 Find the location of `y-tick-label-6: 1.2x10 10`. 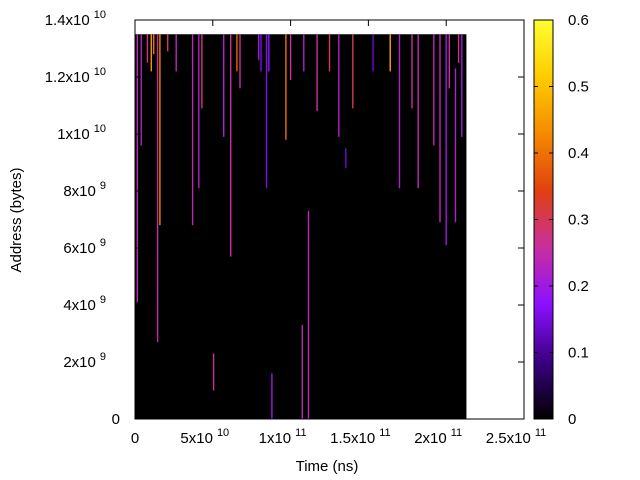

y-tick-label-6: 1.2x10 10 is located at coordinates (75, 76).